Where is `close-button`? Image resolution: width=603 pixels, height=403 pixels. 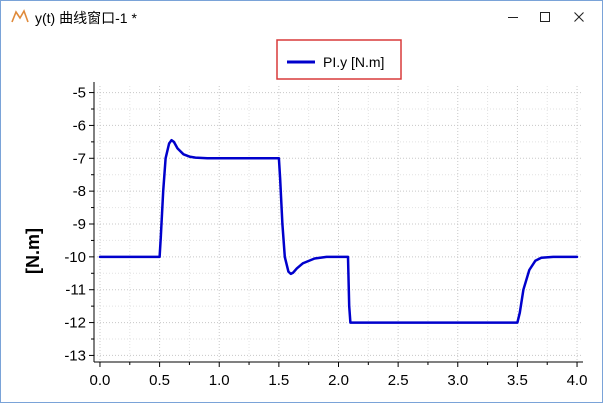 close-button is located at coordinates (579, 16).